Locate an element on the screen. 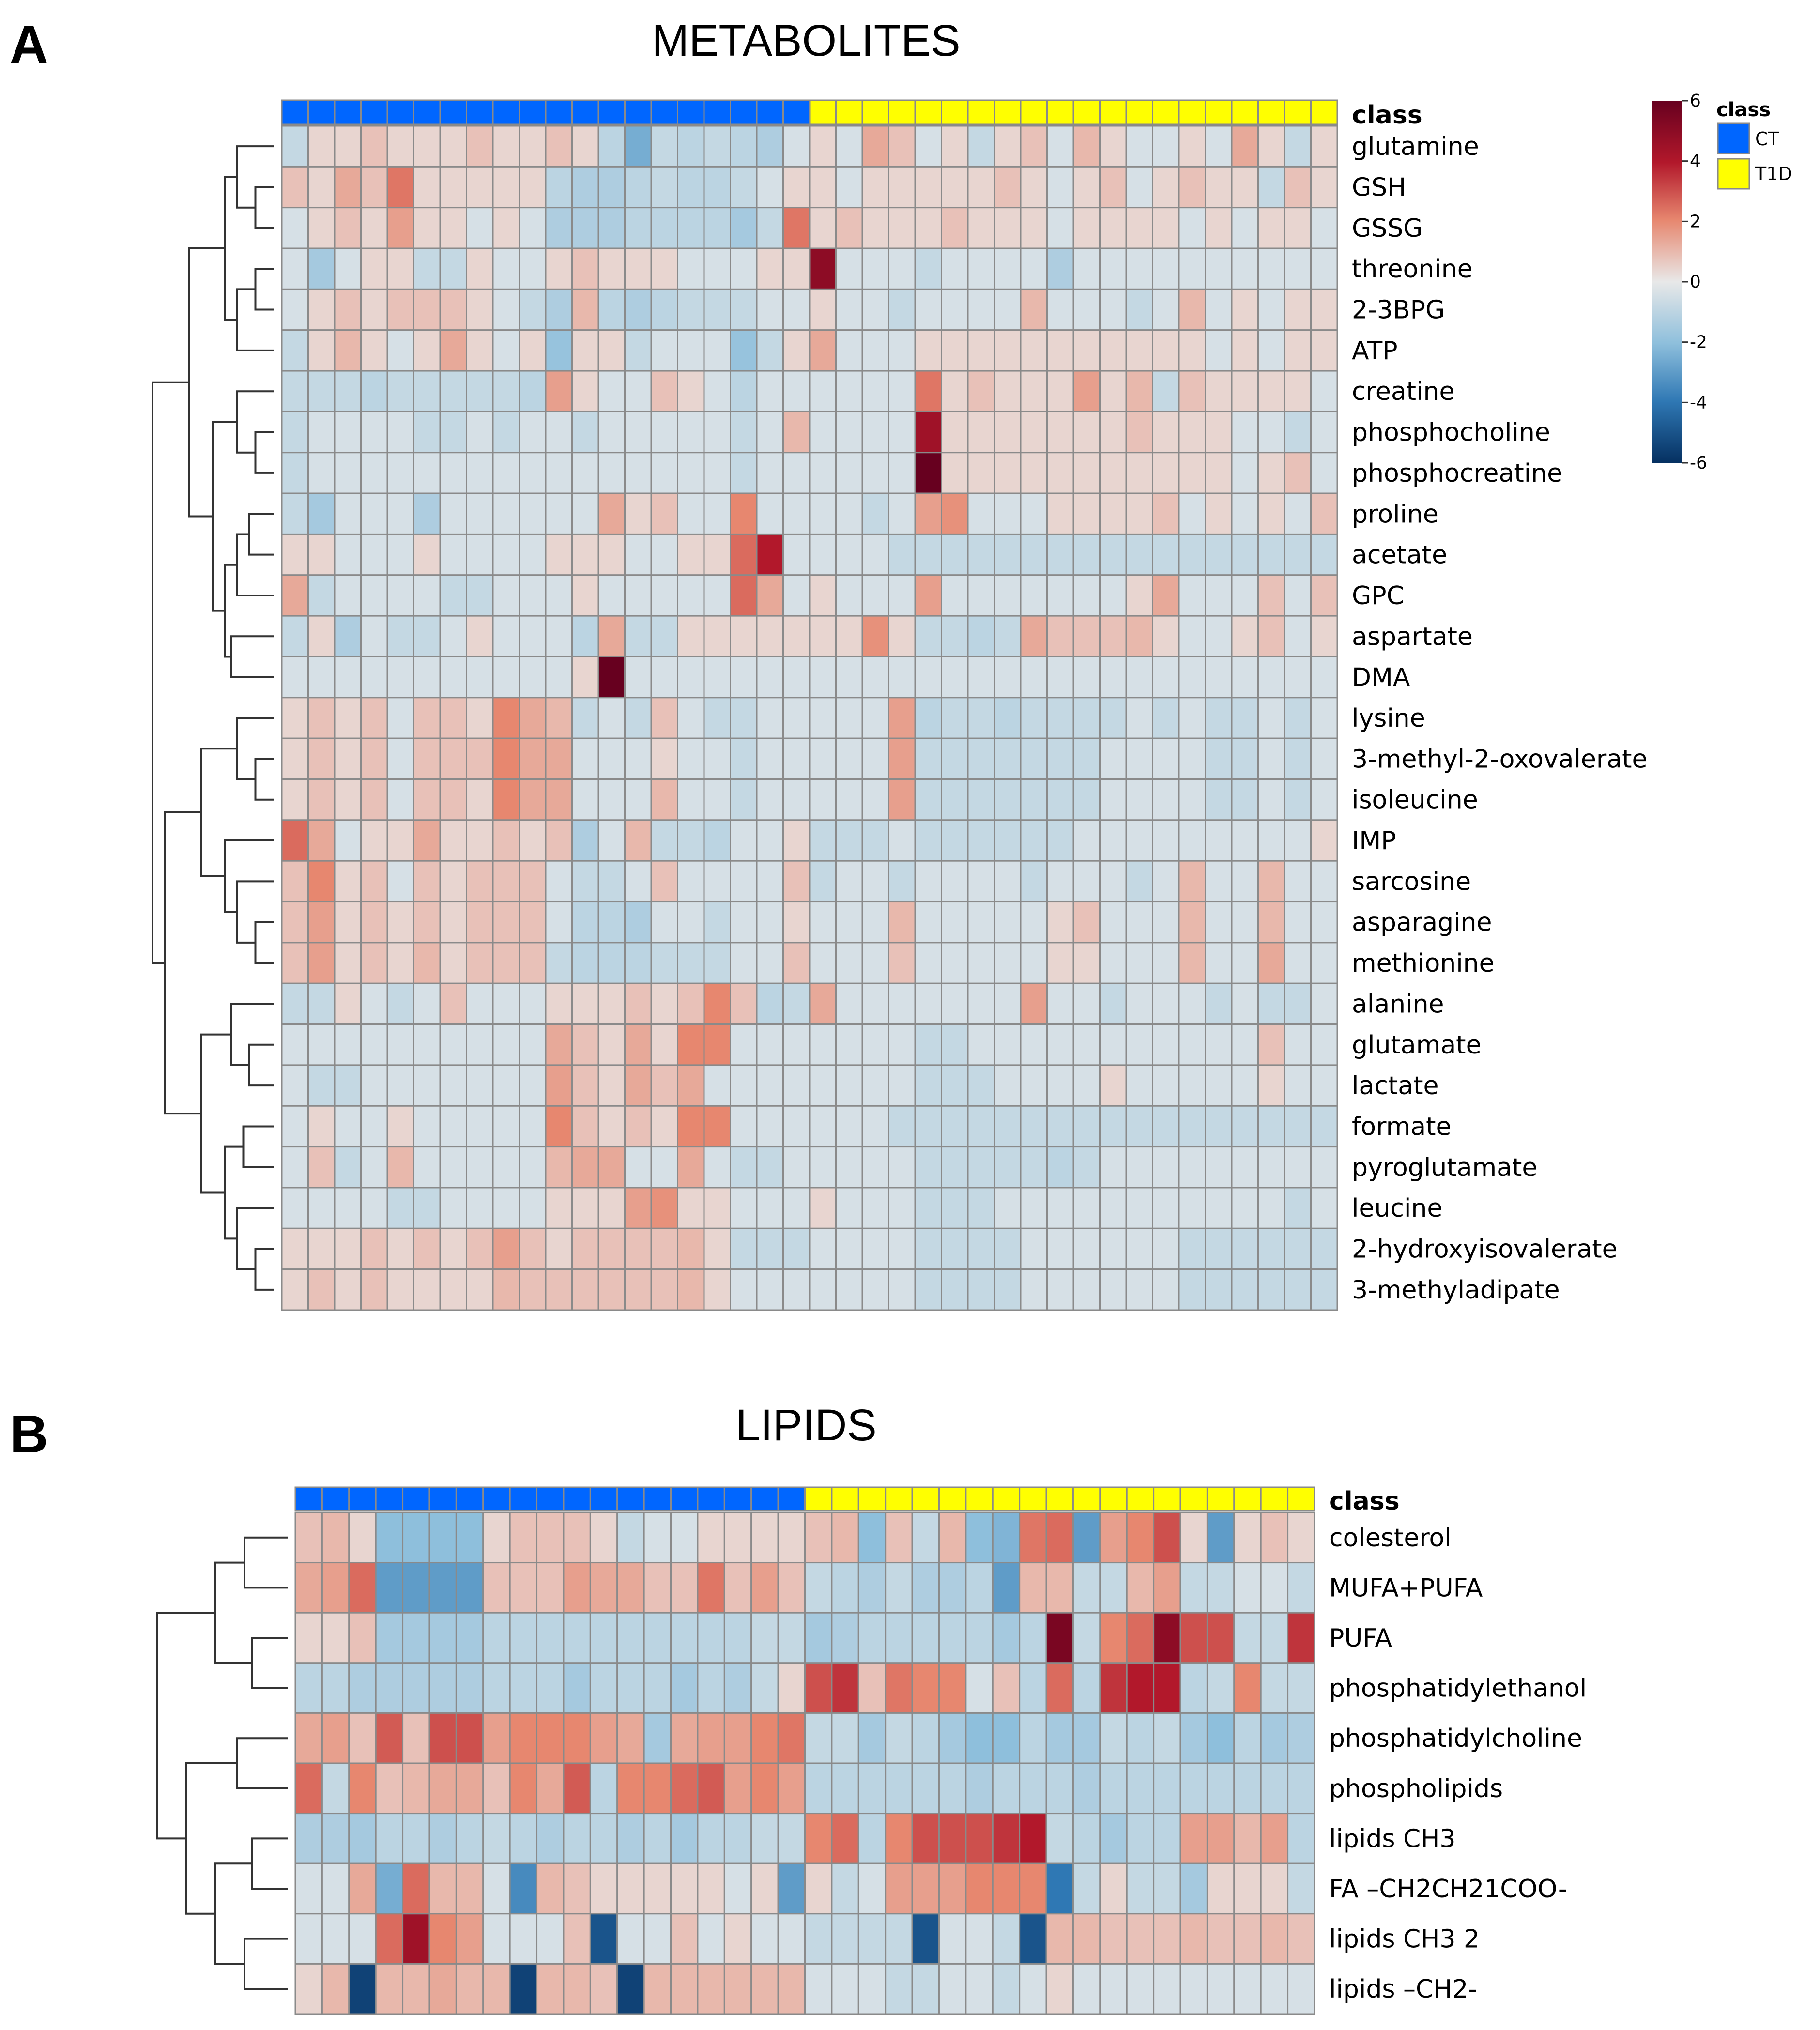 Image resolution: width=1820 pixels, height=2030 pixels. legend: class CT T1D is located at coordinates (1754, 144).